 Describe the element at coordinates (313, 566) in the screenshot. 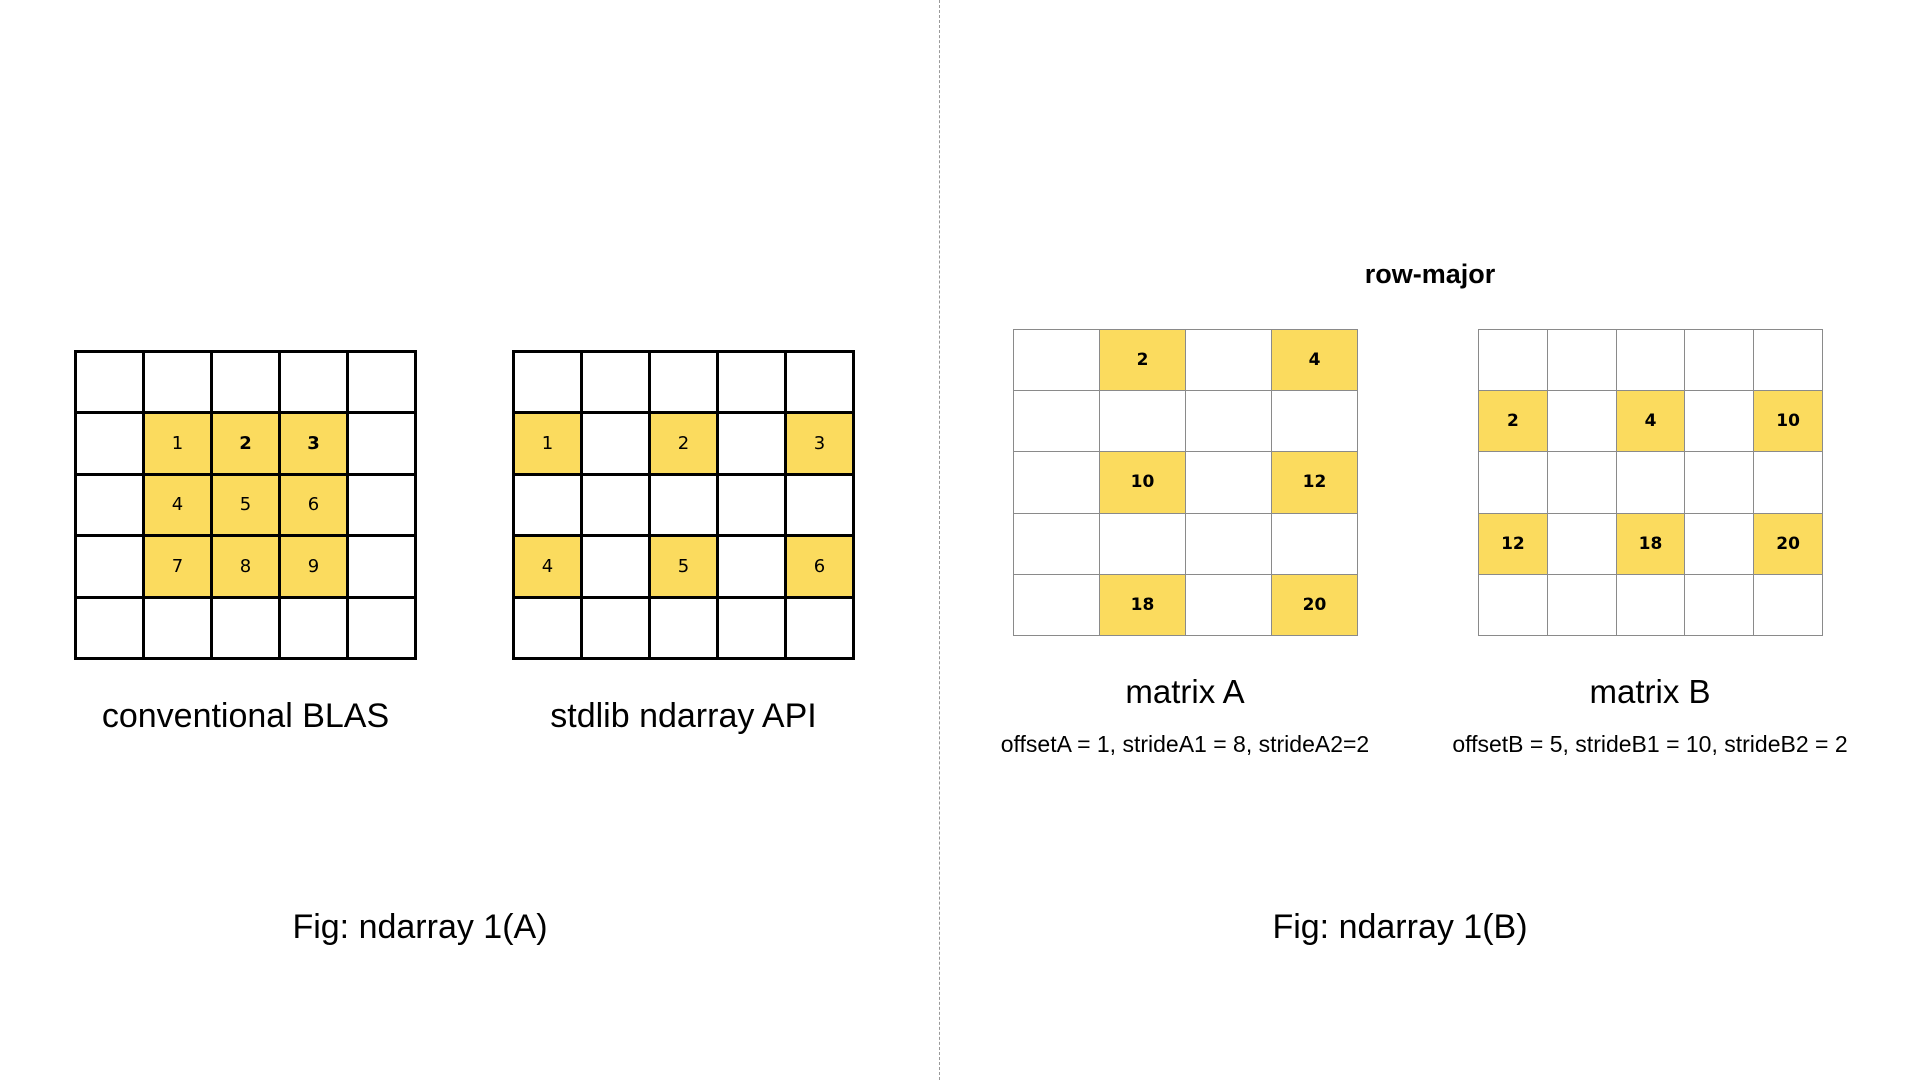

I see `highlighted-cell: 9` at that location.